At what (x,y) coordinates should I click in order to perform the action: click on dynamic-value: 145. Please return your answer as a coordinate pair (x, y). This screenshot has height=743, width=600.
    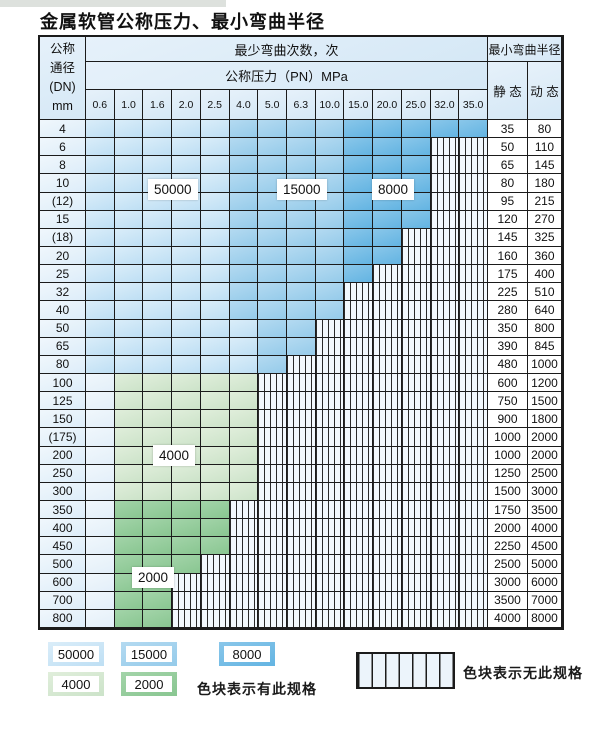
    Looking at the image, I should click on (544, 165).